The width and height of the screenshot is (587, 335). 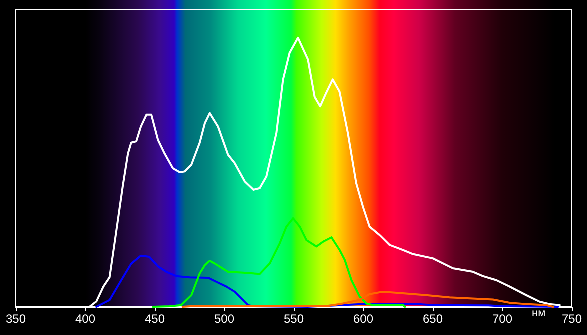 I want to click on x-tick-label: 400, so click(x=85, y=319).